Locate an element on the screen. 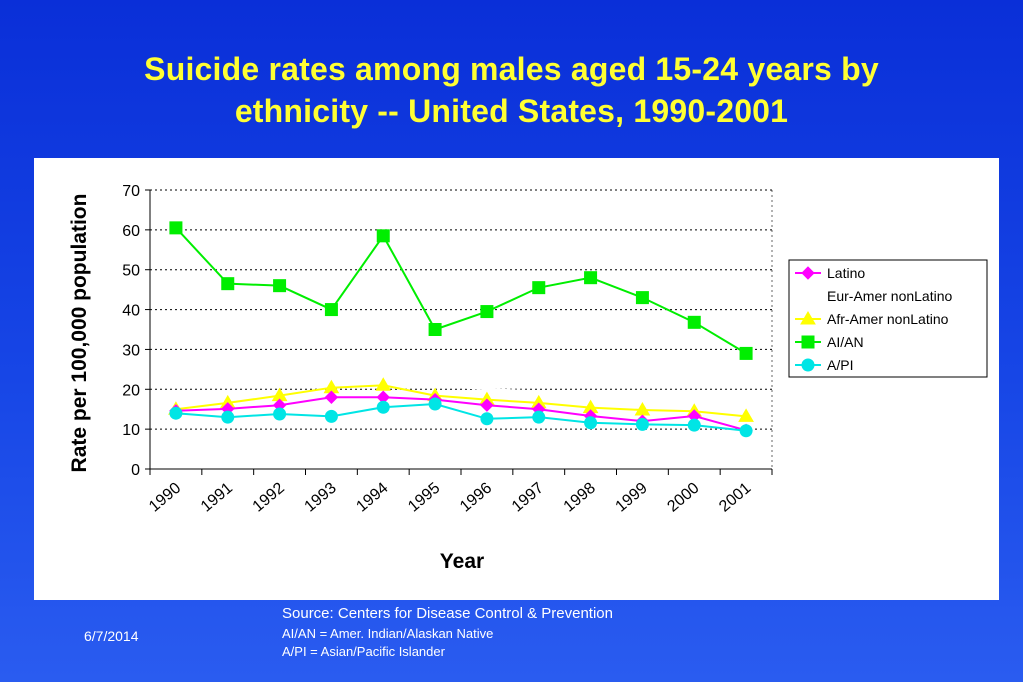  legend-label: AI/AN is located at coordinates (845, 342).